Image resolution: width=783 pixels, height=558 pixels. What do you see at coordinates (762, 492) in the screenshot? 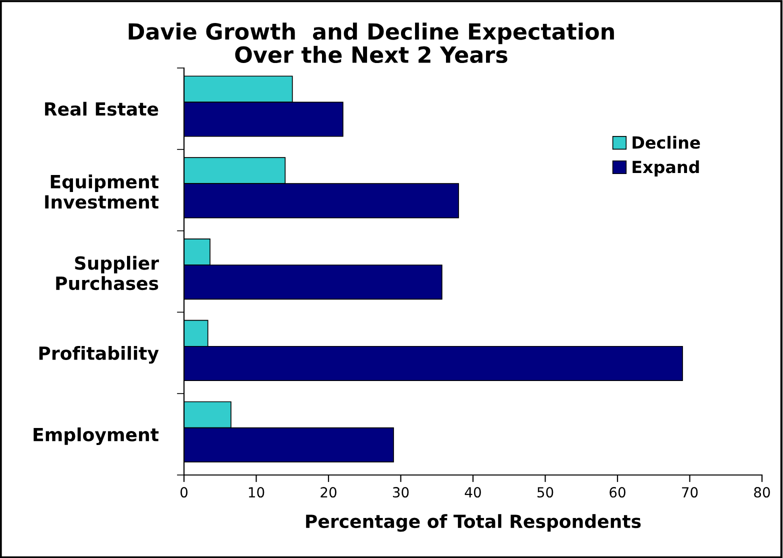
I see `x-tick-label: 80` at bounding box center [762, 492].